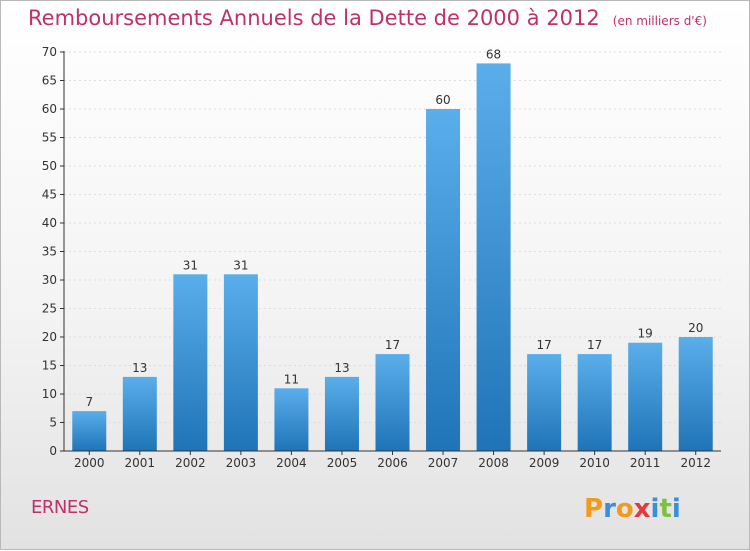 The width and height of the screenshot is (750, 551). Describe the element at coordinates (291, 463) in the screenshot. I see `x-tick-label: 2004` at that location.